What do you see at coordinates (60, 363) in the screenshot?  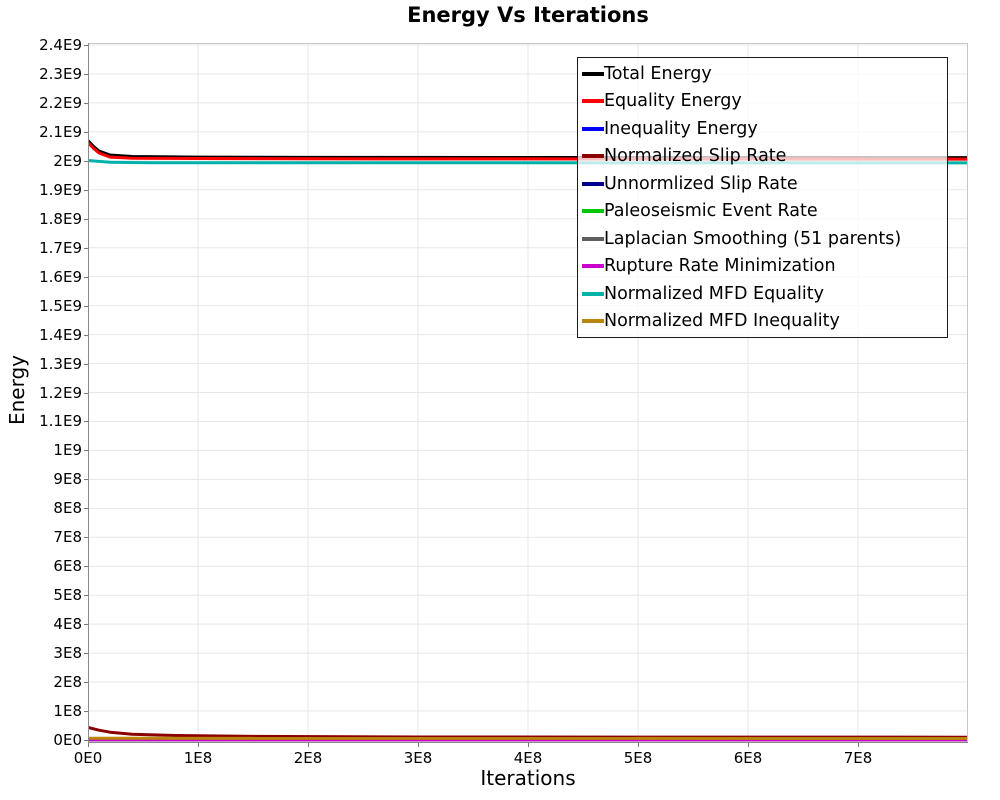 I see `y-tick-label: 1.3E9` at bounding box center [60, 363].